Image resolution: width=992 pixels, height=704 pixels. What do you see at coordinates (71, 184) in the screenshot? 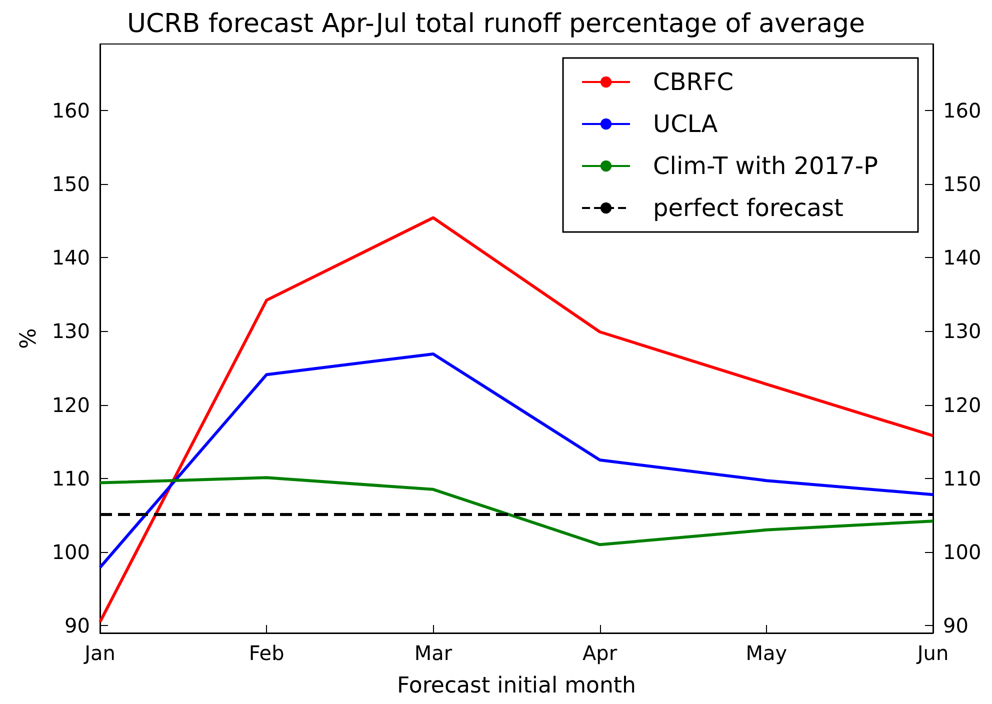
I see `y-tick-label: 150` at bounding box center [71, 184].